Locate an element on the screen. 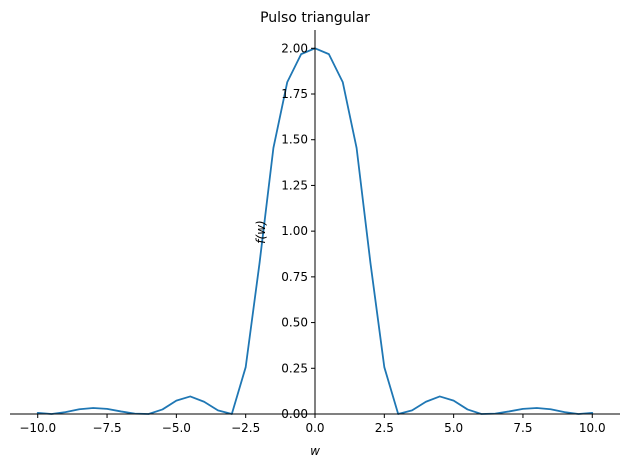  y-tick-label: 1.75 is located at coordinates (294, 94).